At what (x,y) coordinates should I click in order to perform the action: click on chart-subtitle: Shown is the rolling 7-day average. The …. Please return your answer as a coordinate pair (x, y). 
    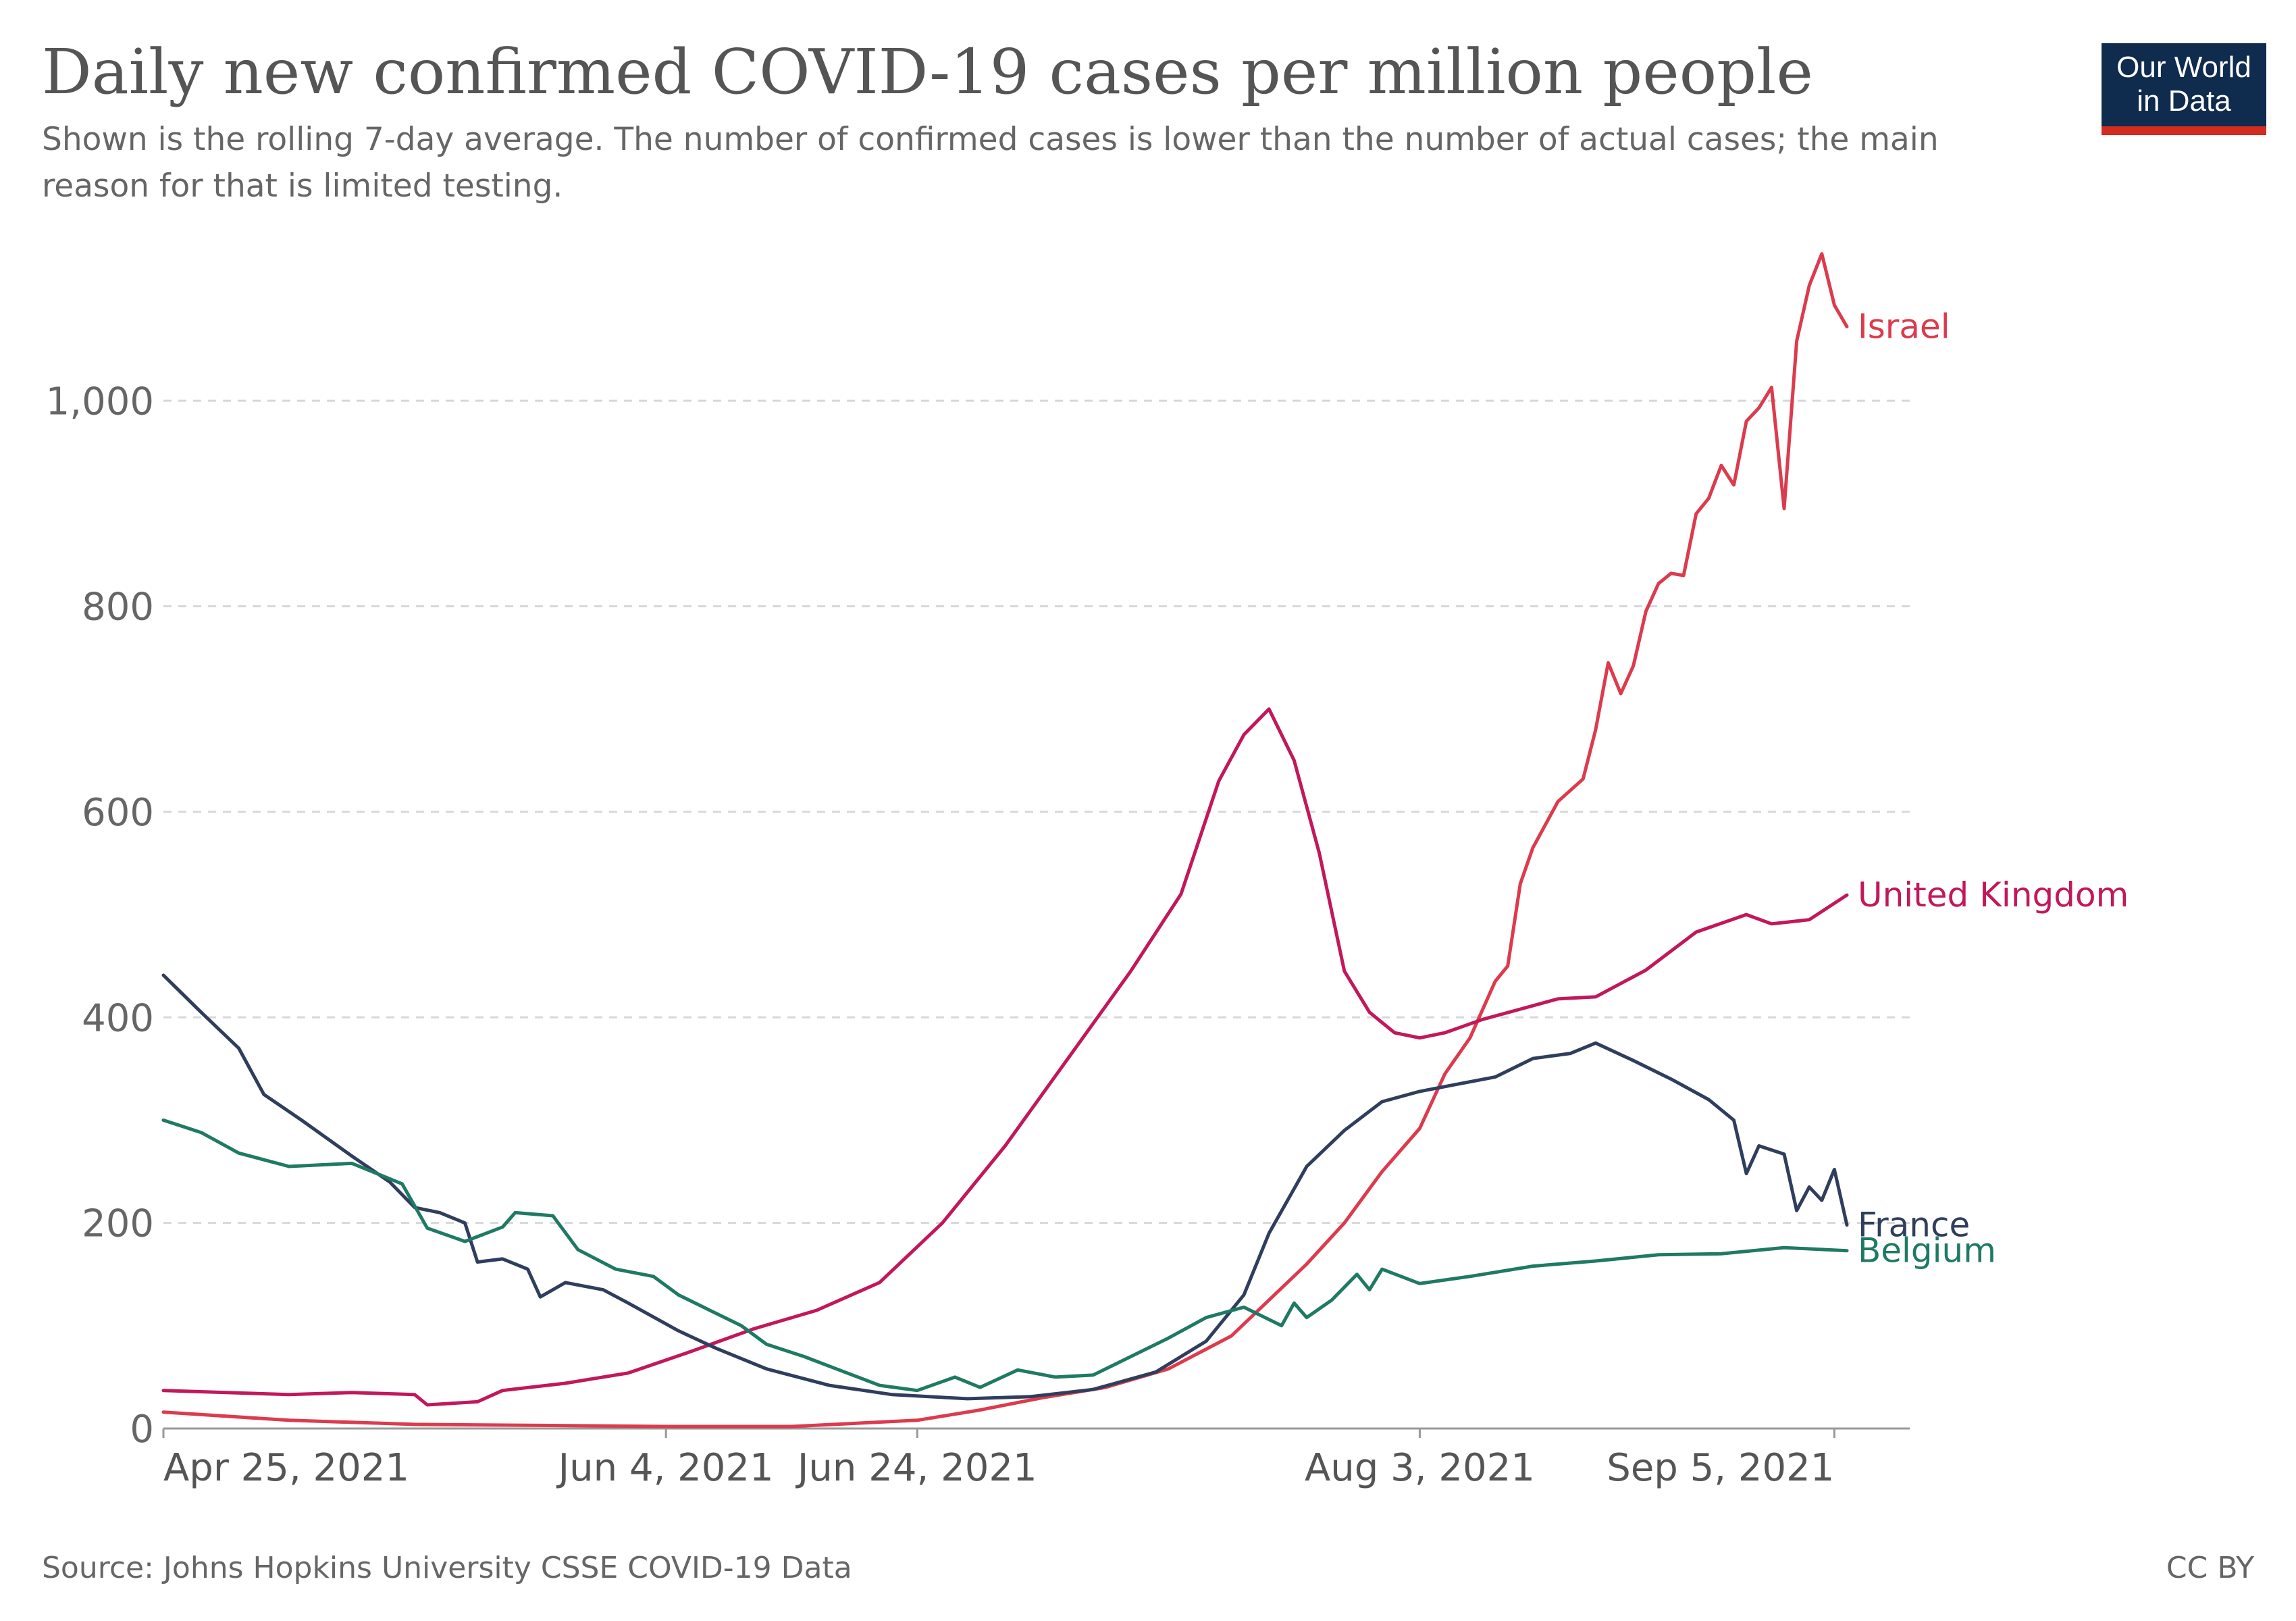
    Looking at the image, I should click on (990, 163).